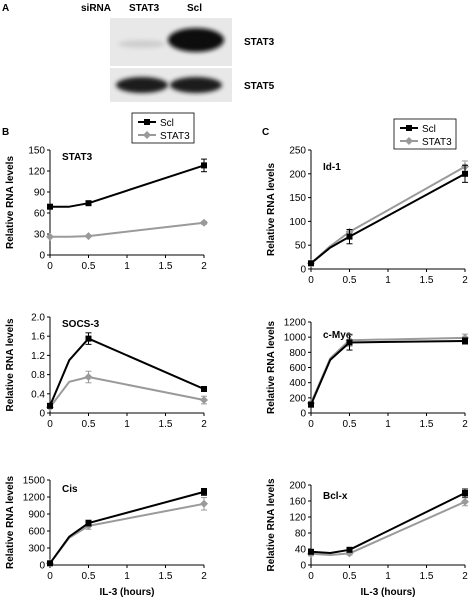  What do you see at coordinates (142, 85) in the screenshot?
I see `blot-band-stat5-lane-stat3` at bounding box center [142, 85].